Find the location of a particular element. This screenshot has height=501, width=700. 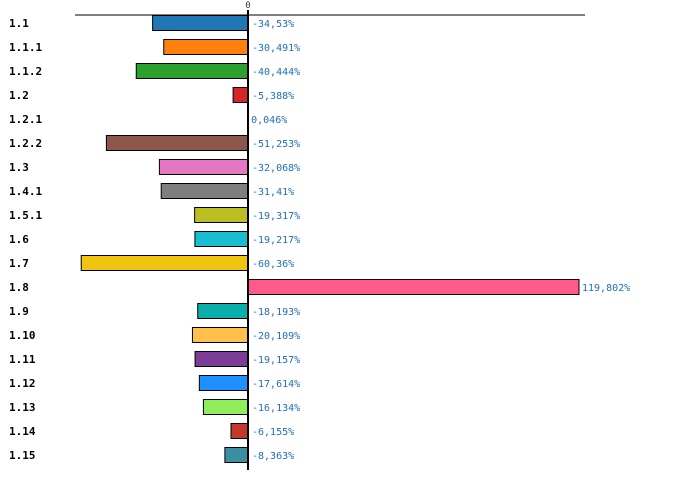

value-label: 119,802% is located at coordinates (606, 288).